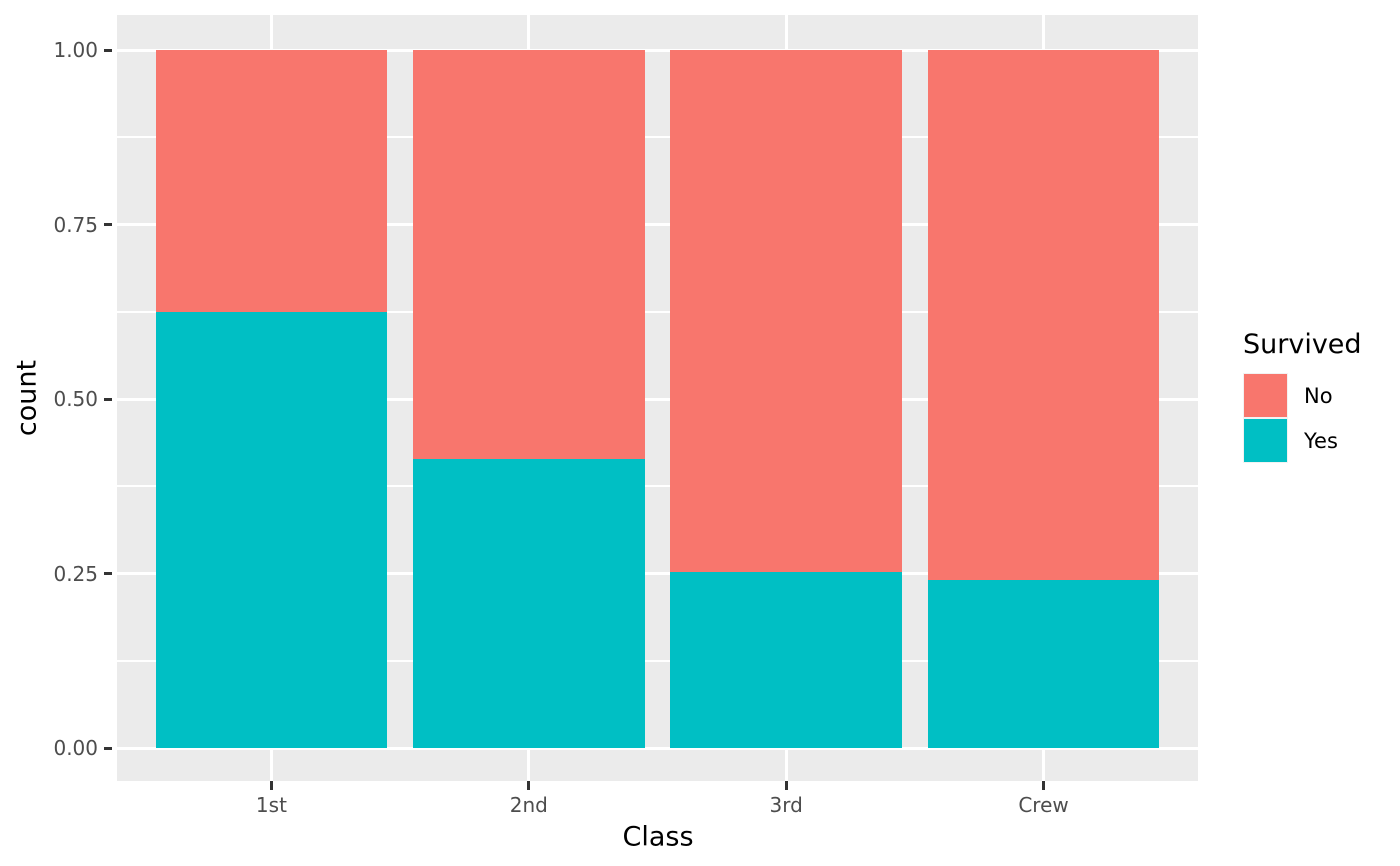 Image resolution: width=1400 pixels, height=866 pixels. What do you see at coordinates (75, 748) in the screenshot?
I see `y-tick-label: 0.00` at bounding box center [75, 748].